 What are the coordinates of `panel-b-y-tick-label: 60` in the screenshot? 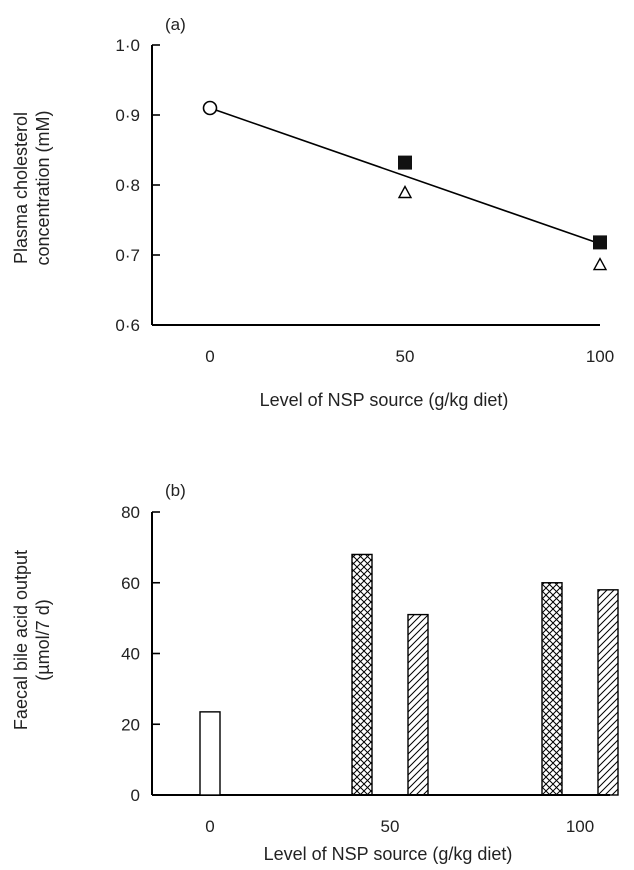 It's located at (130, 583).